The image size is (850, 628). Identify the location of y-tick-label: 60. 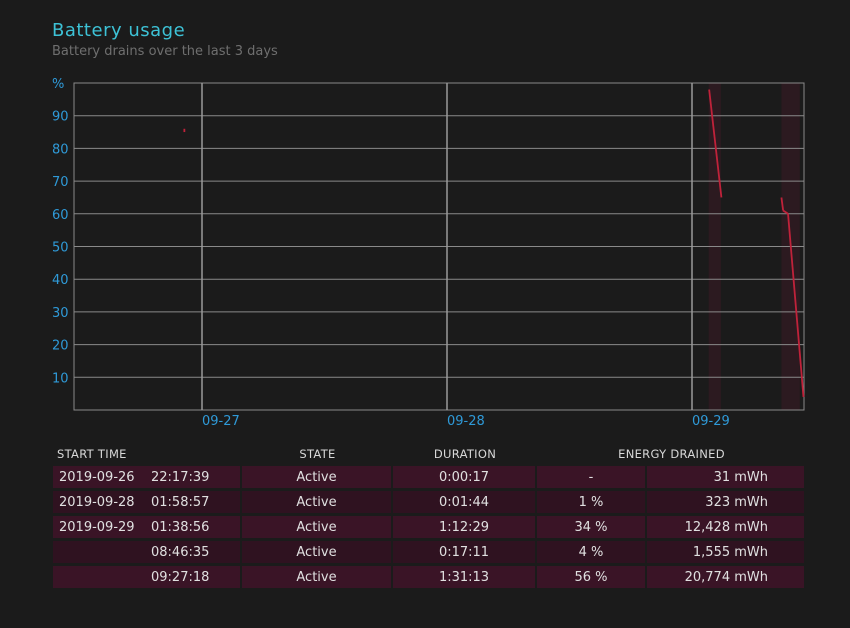
(60, 215).